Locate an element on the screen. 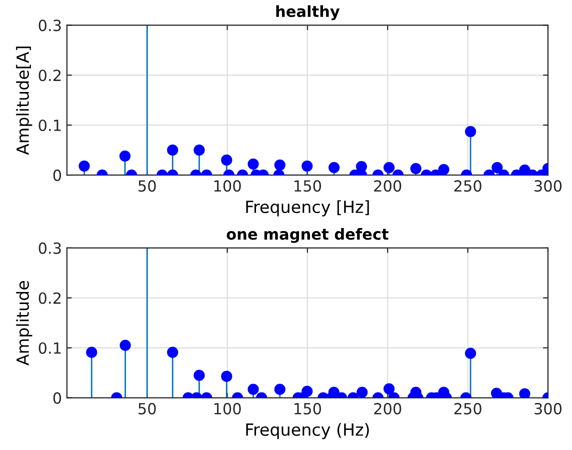  chart-title: healthy is located at coordinates (308, 12).